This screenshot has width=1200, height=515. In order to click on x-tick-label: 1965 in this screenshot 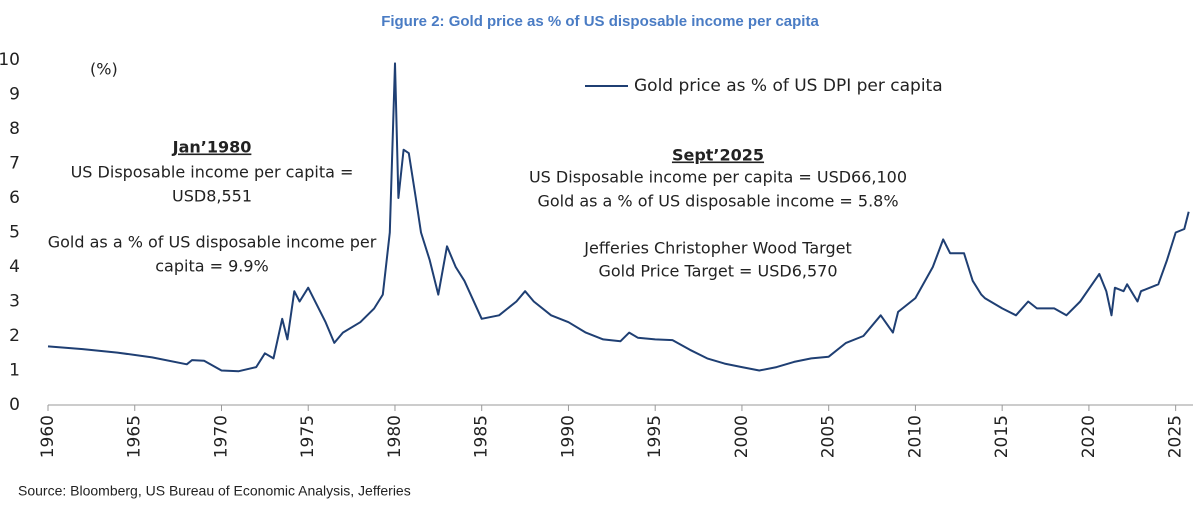, I will do `click(135, 436)`.